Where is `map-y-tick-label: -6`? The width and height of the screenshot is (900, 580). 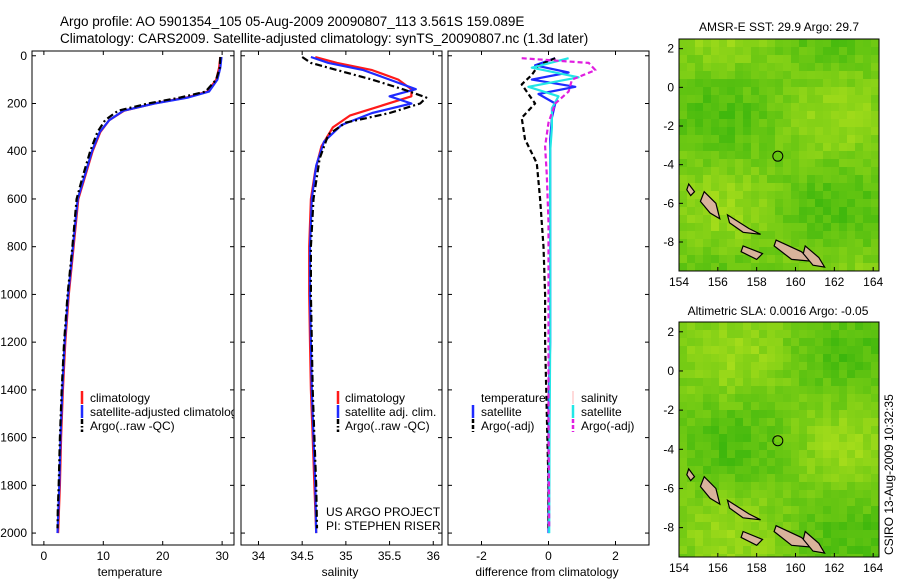
map-y-tick-label: -6 is located at coordinates (668, 203).